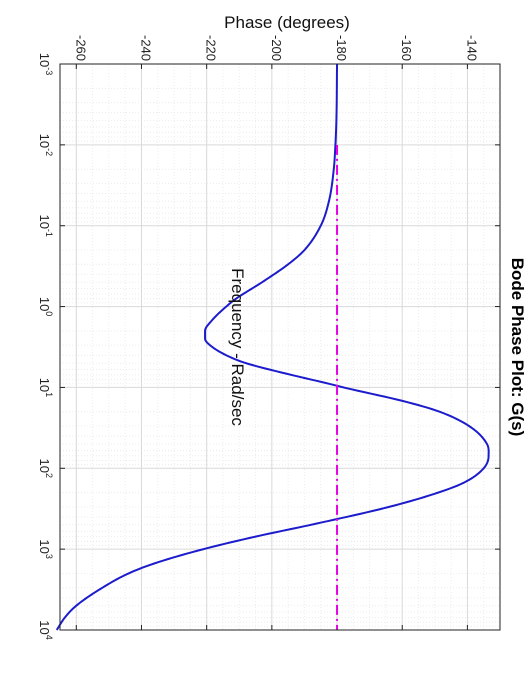  Describe the element at coordinates (211, 48) in the screenshot. I see `y-tick-label: -220` at that location.